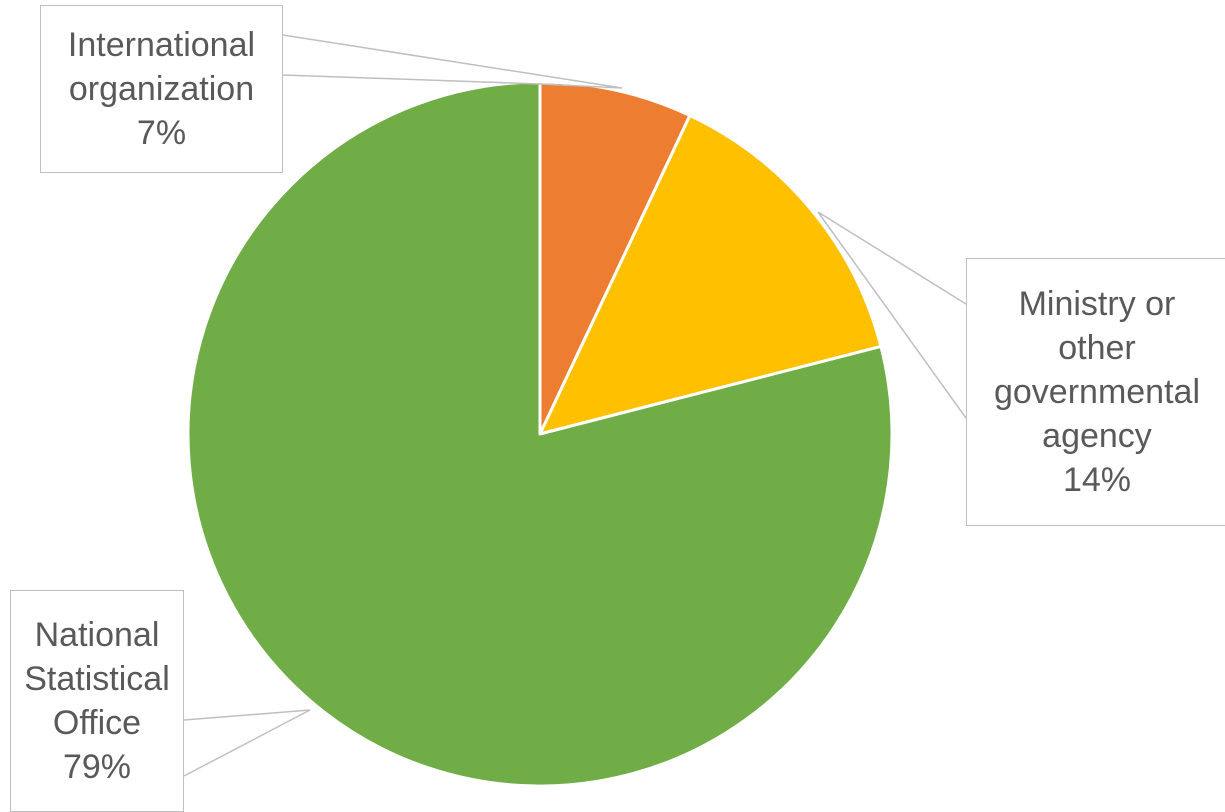  I want to click on pie-slice-international-organization, so click(615, 258).